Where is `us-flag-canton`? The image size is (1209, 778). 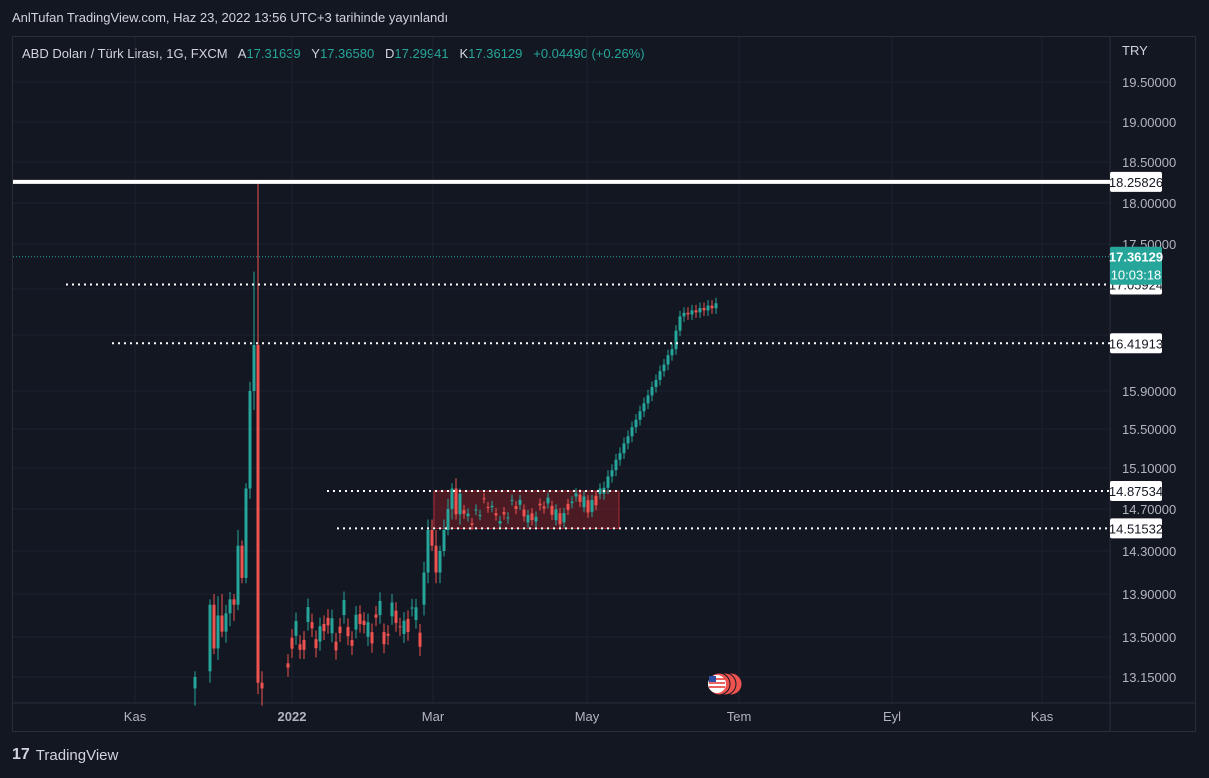
us-flag-canton is located at coordinates (712, 679).